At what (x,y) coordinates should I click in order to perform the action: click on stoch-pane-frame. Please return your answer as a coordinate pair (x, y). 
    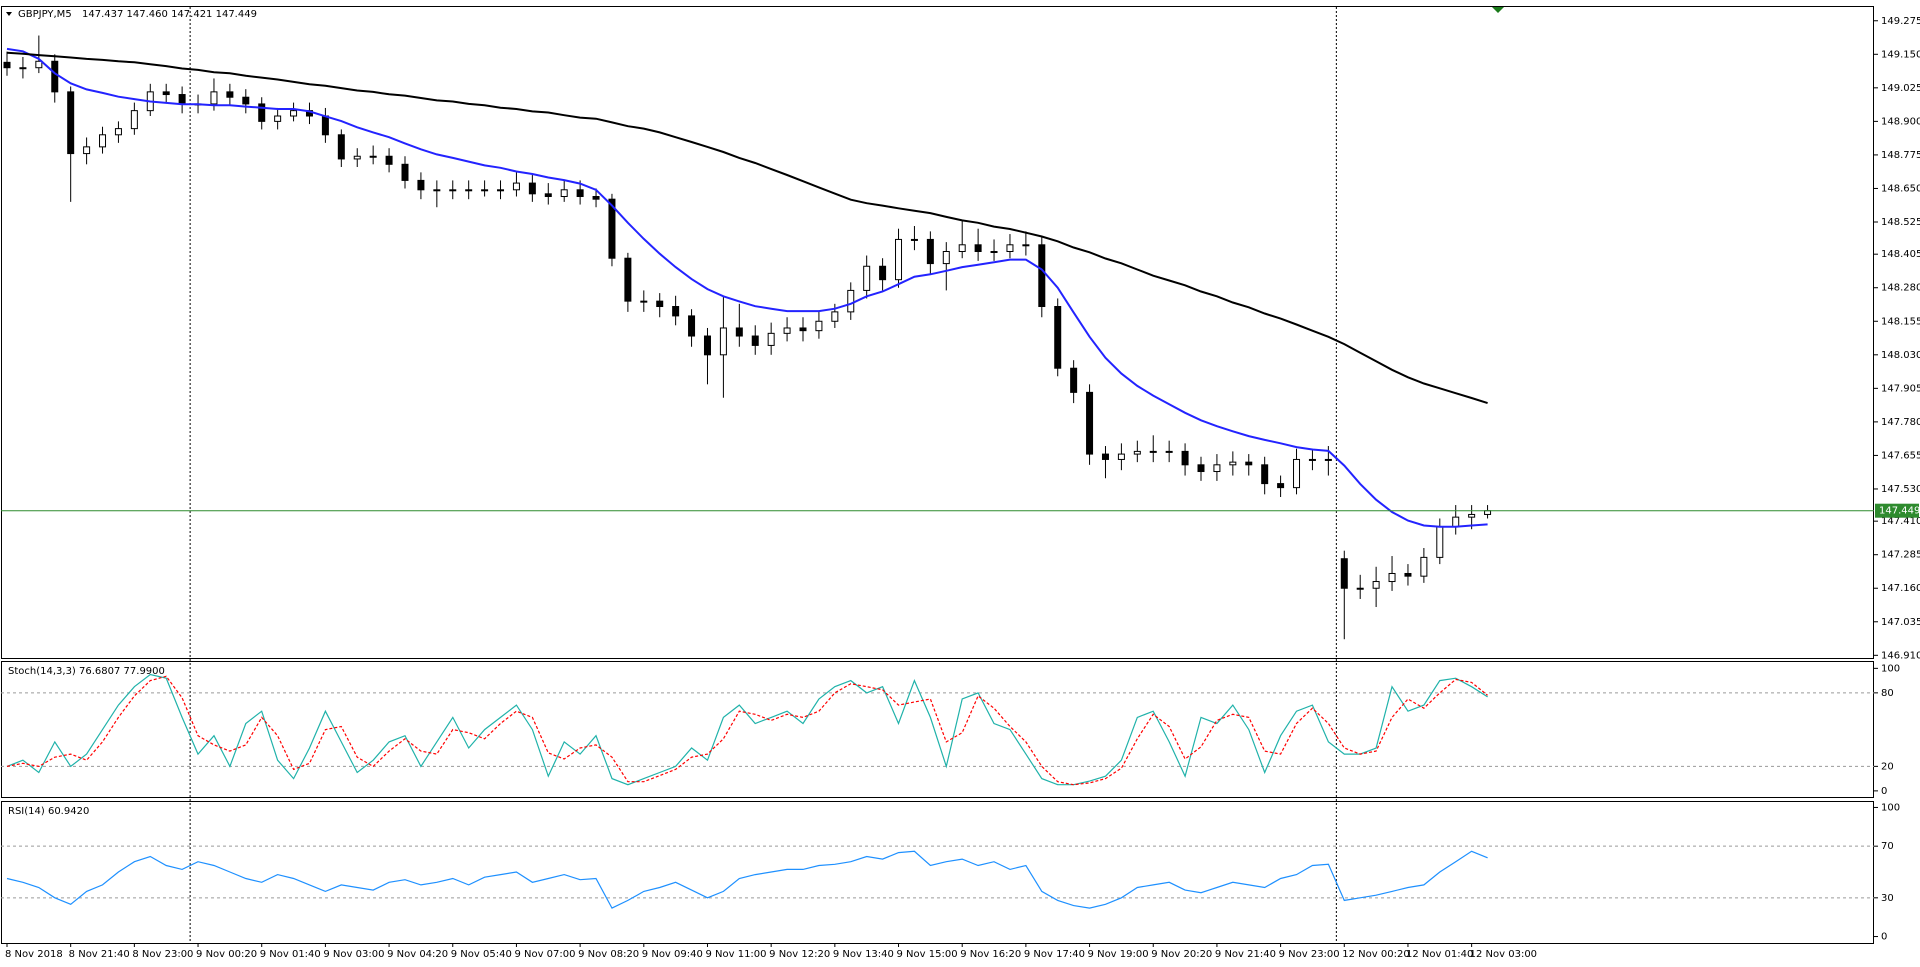
    Looking at the image, I should click on (937, 729).